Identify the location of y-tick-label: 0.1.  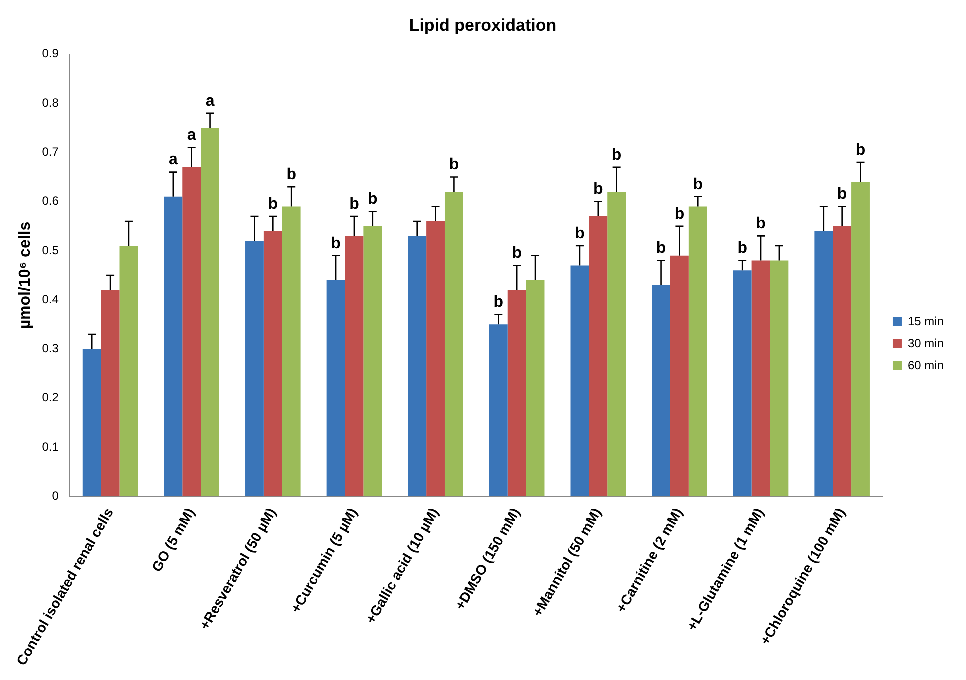
(51, 447).